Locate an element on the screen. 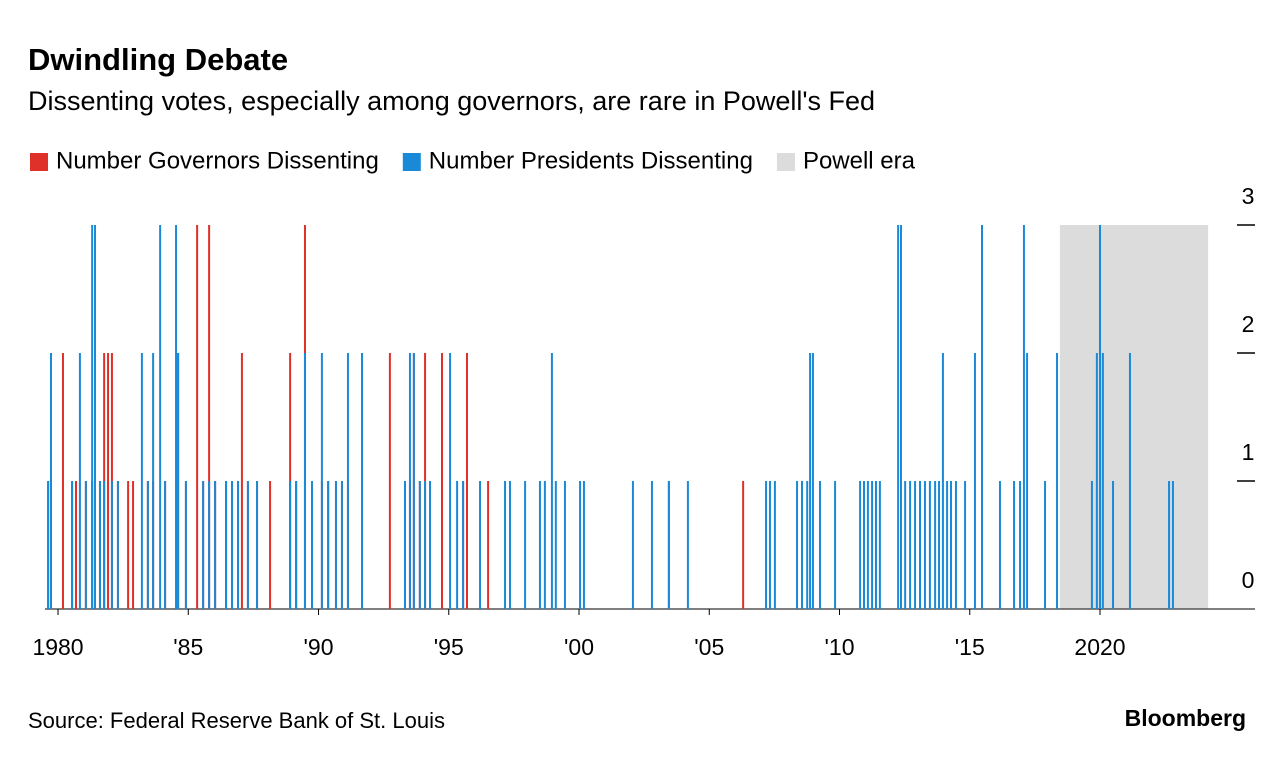 The height and width of the screenshot is (764, 1285). x-tick-label: '05 is located at coordinates (709, 647).